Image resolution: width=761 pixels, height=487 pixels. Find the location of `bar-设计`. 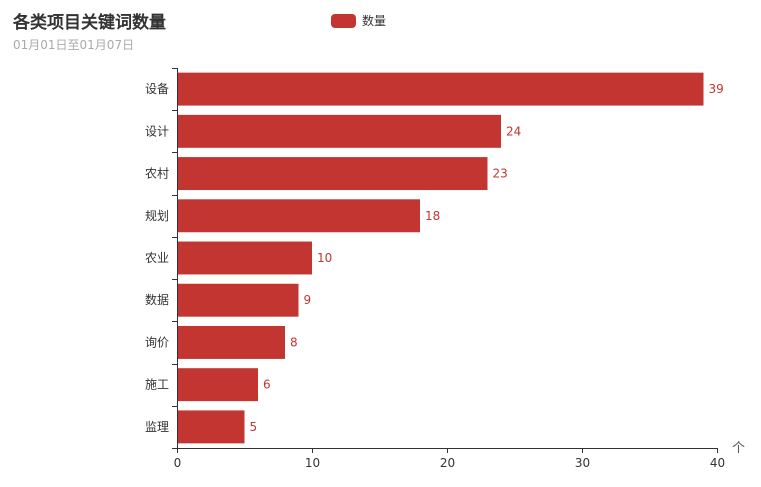

bar-设计 is located at coordinates (339, 131).